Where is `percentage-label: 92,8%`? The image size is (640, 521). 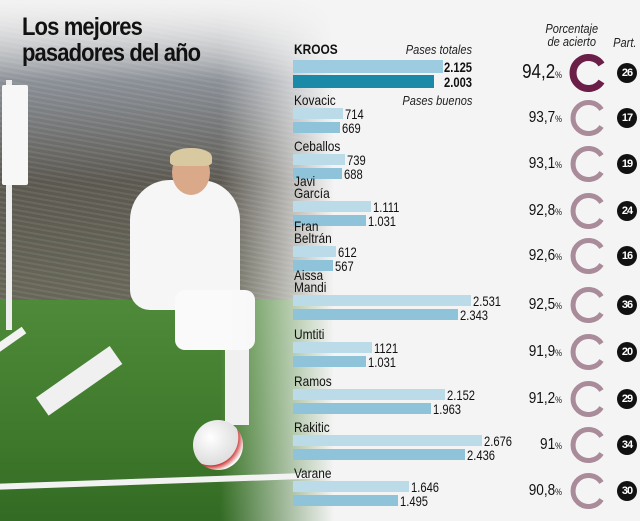
percentage-label: 92,8% is located at coordinates (532, 211).